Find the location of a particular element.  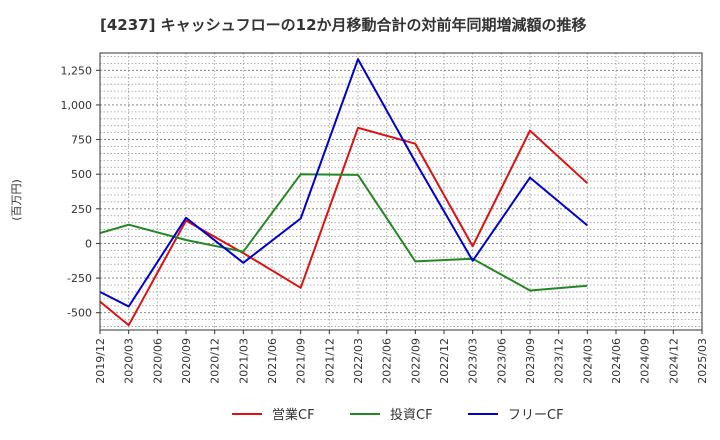

x-tick-label: 2019/12 is located at coordinates (100, 361).